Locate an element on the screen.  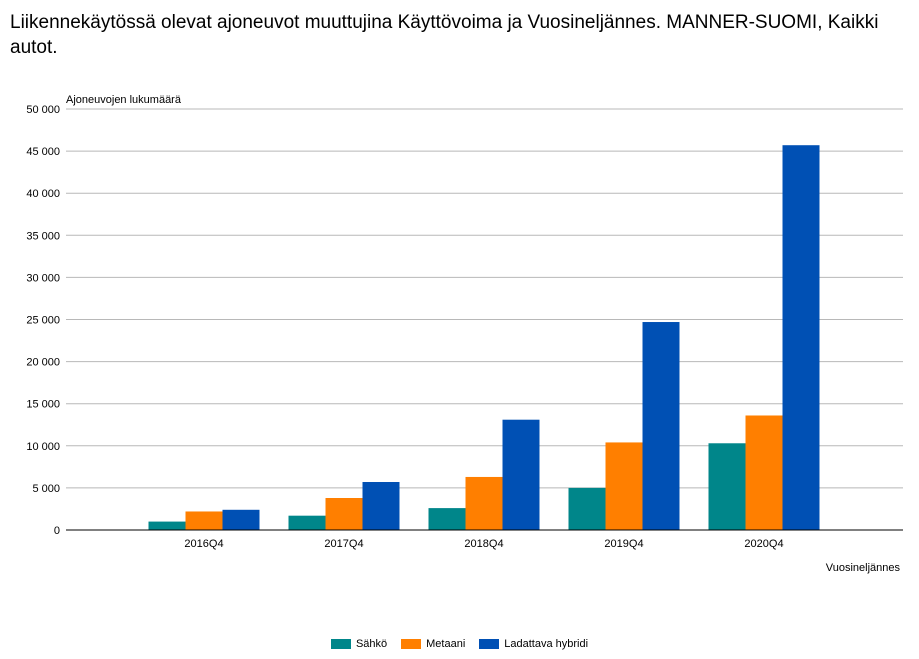
legend-label: Sähkö is located at coordinates (371, 644).